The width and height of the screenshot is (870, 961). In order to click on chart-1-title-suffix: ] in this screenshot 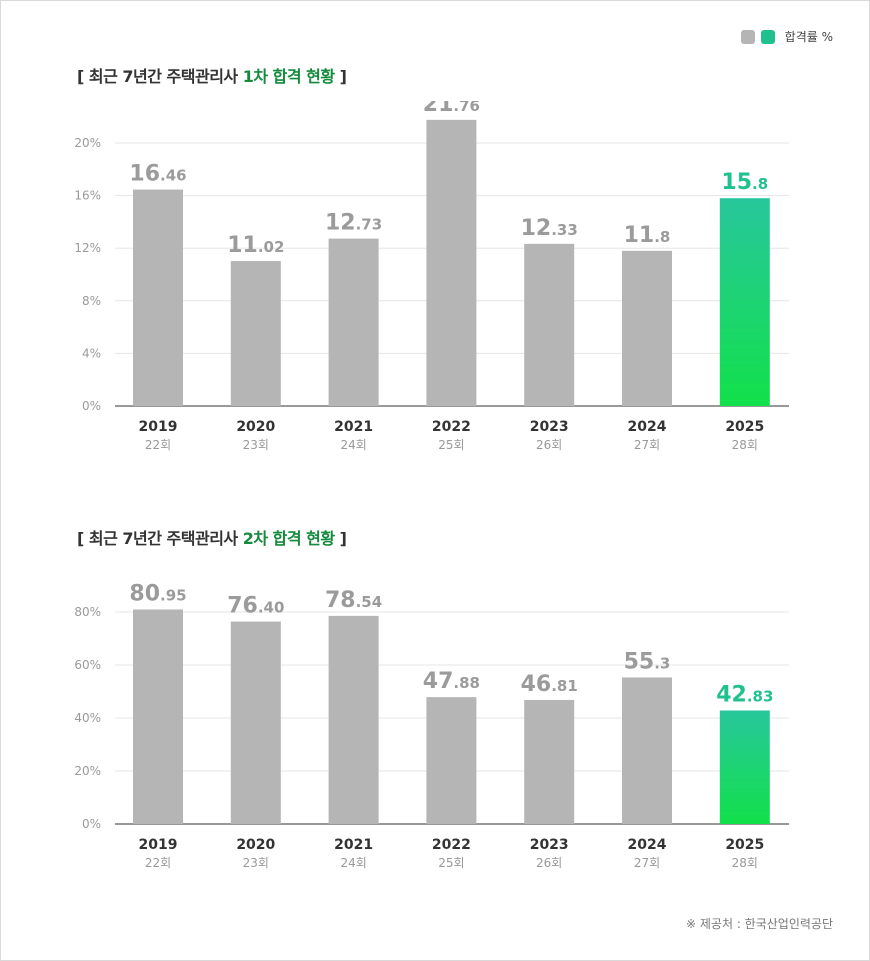, I will do `click(340, 76)`.